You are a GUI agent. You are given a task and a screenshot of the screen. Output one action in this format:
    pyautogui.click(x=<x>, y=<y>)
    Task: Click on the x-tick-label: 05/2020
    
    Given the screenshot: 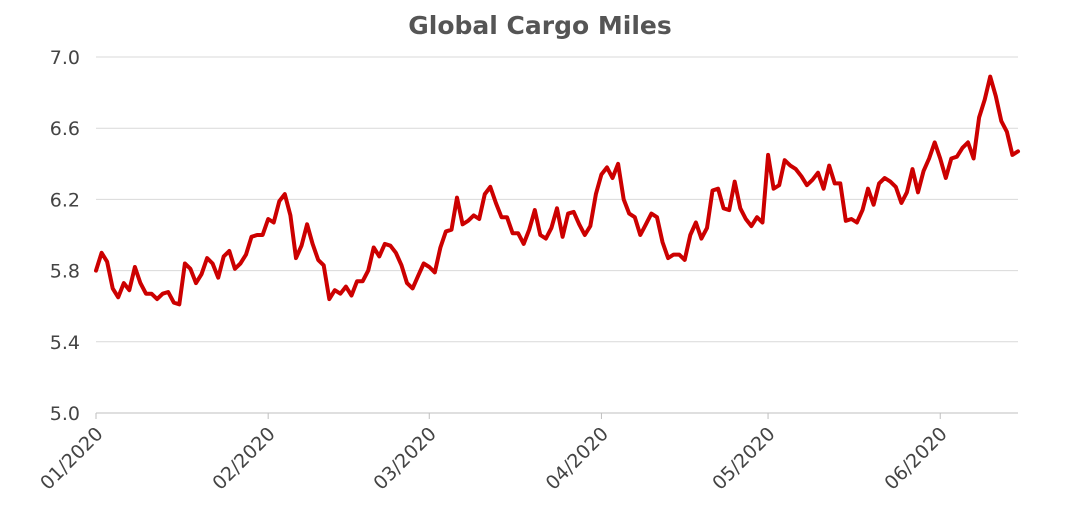 What is the action you would take?
    pyautogui.click(x=743, y=458)
    